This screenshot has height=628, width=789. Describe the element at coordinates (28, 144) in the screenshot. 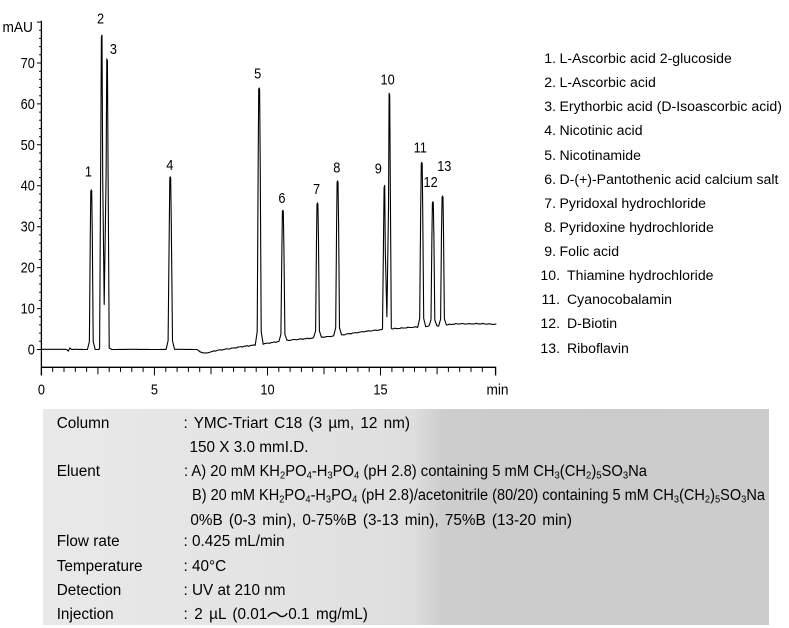

I see `svg-text: 50` at that location.